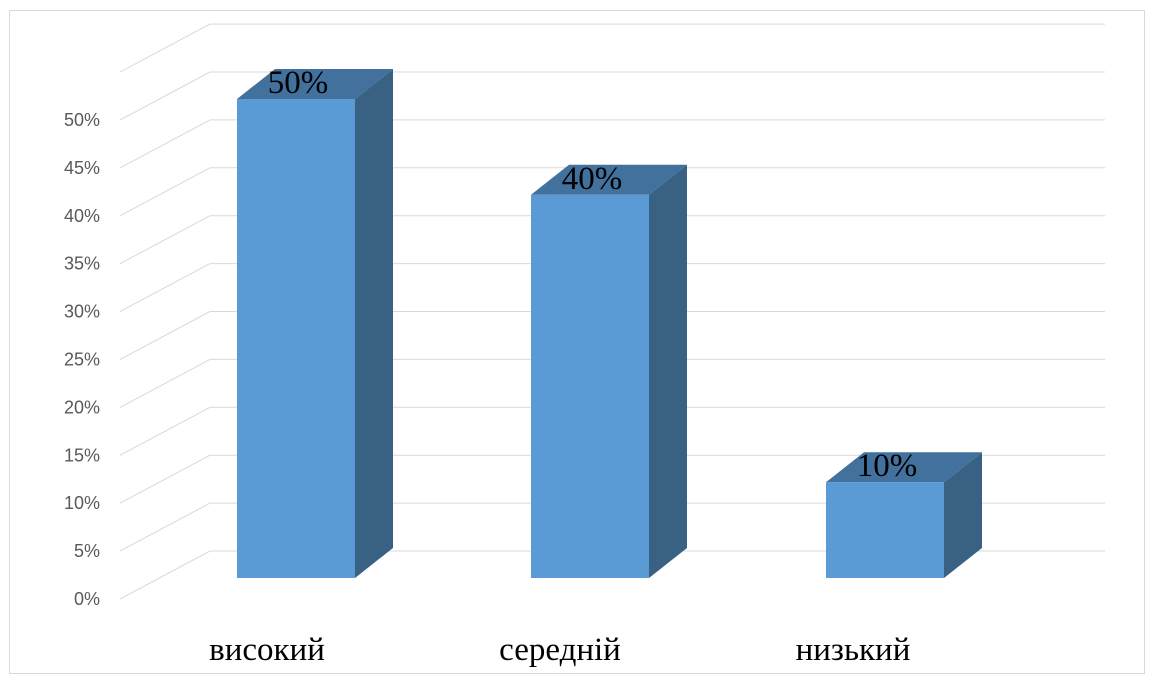  What do you see at coordinates (82, 168) in the screenshot?
I see `y-tick-label: 45%` at bounding box center [82, 168].